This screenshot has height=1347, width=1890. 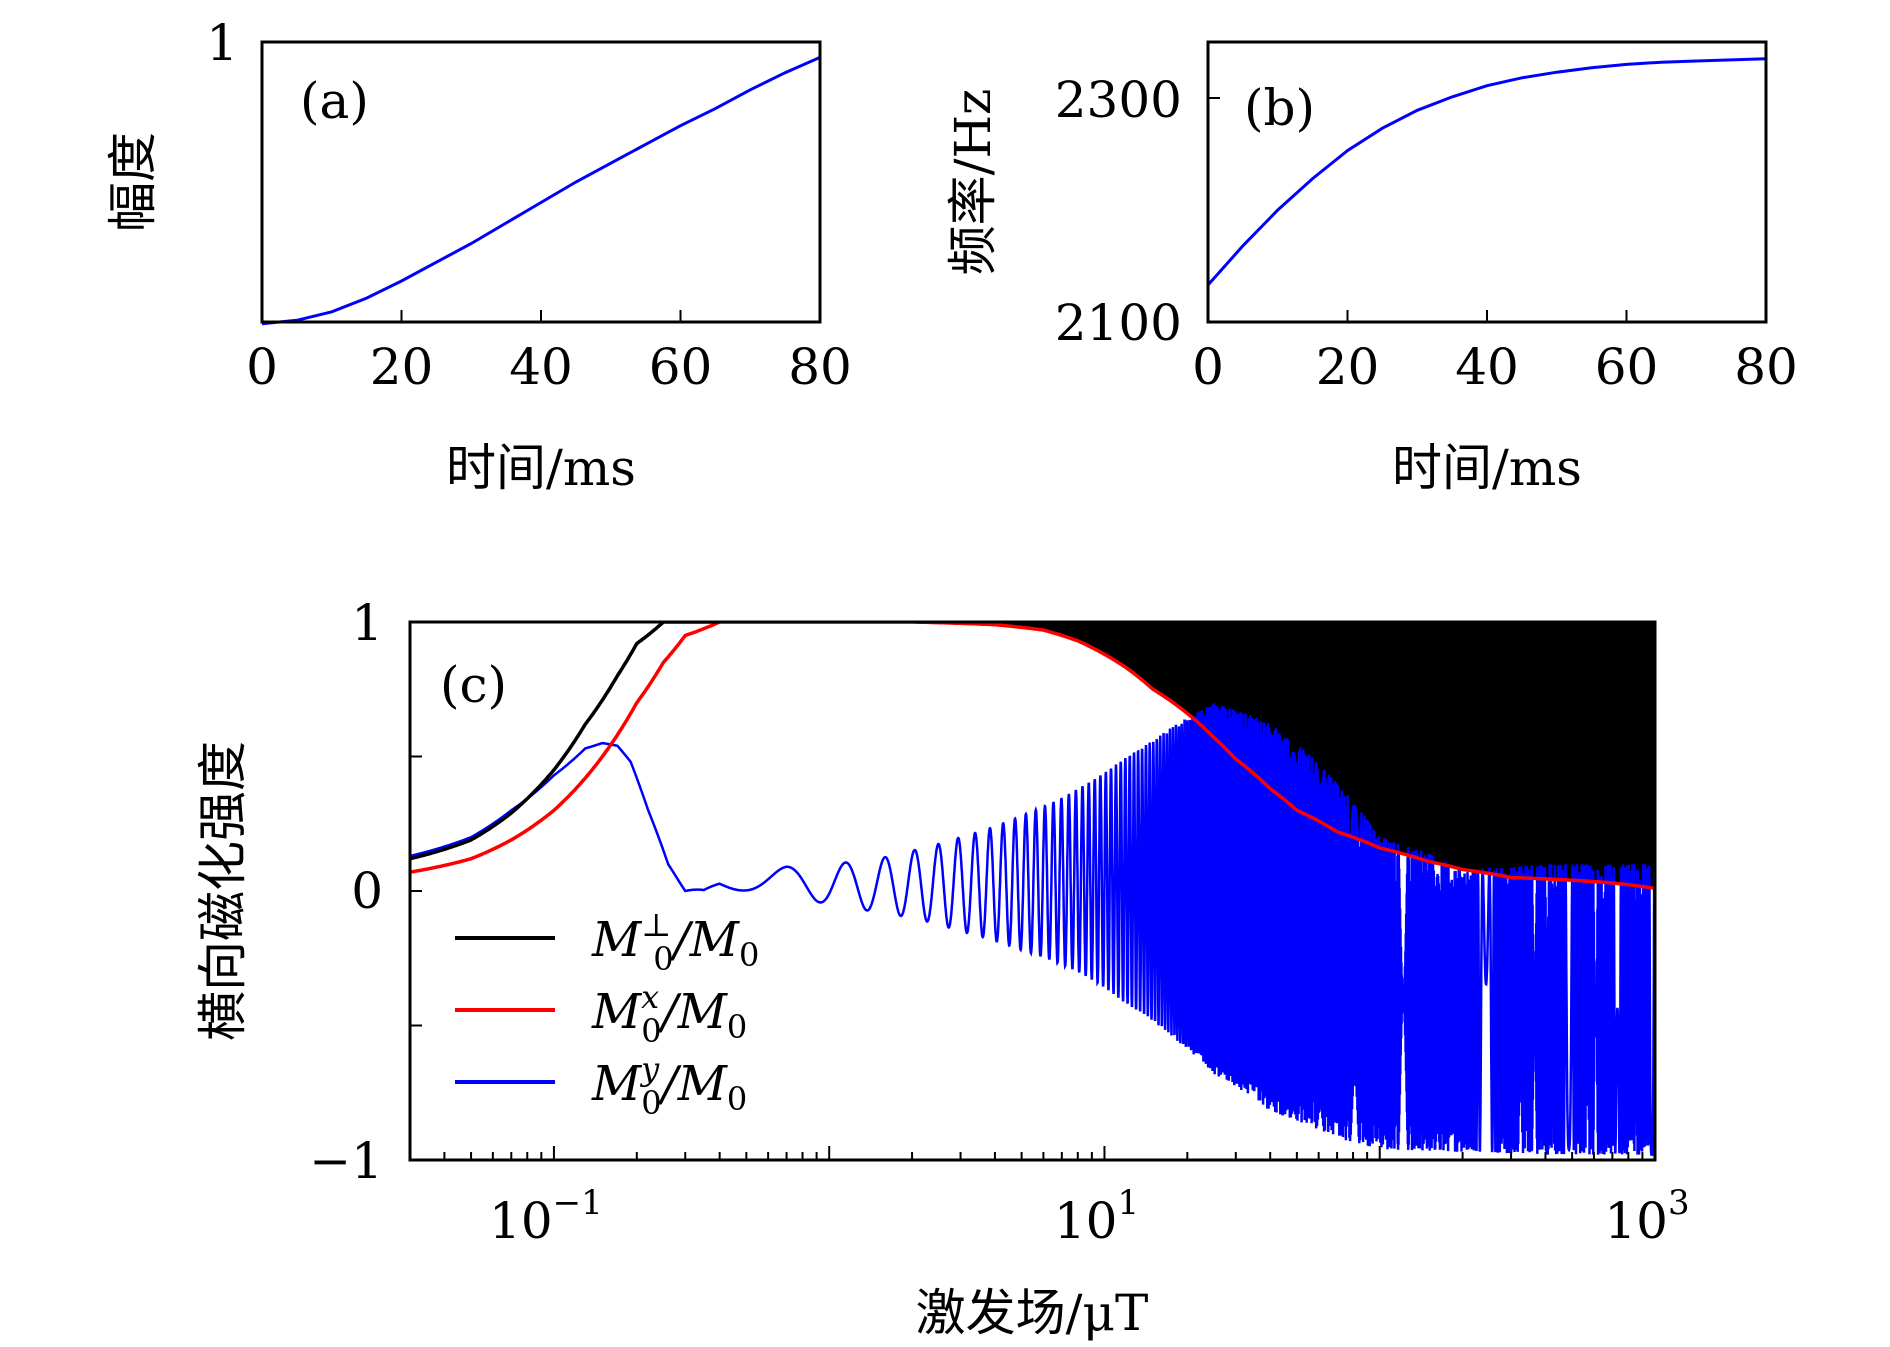 I want to click on panel-b-plot-layer, so click(x=1486, y=171).